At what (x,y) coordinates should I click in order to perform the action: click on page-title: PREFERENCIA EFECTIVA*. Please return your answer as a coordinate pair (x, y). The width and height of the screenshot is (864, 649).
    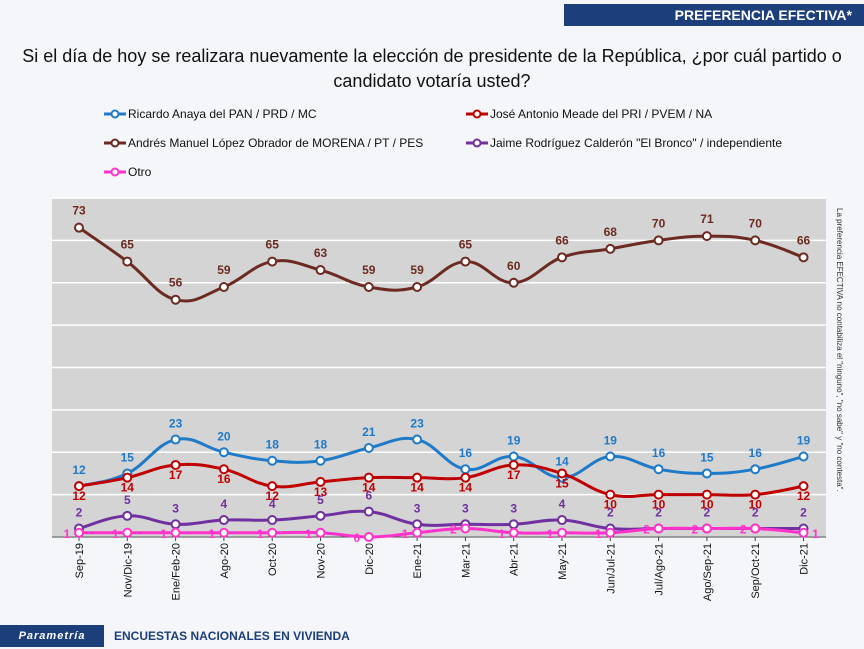
    Looking at the image, I should click on (763, 15).